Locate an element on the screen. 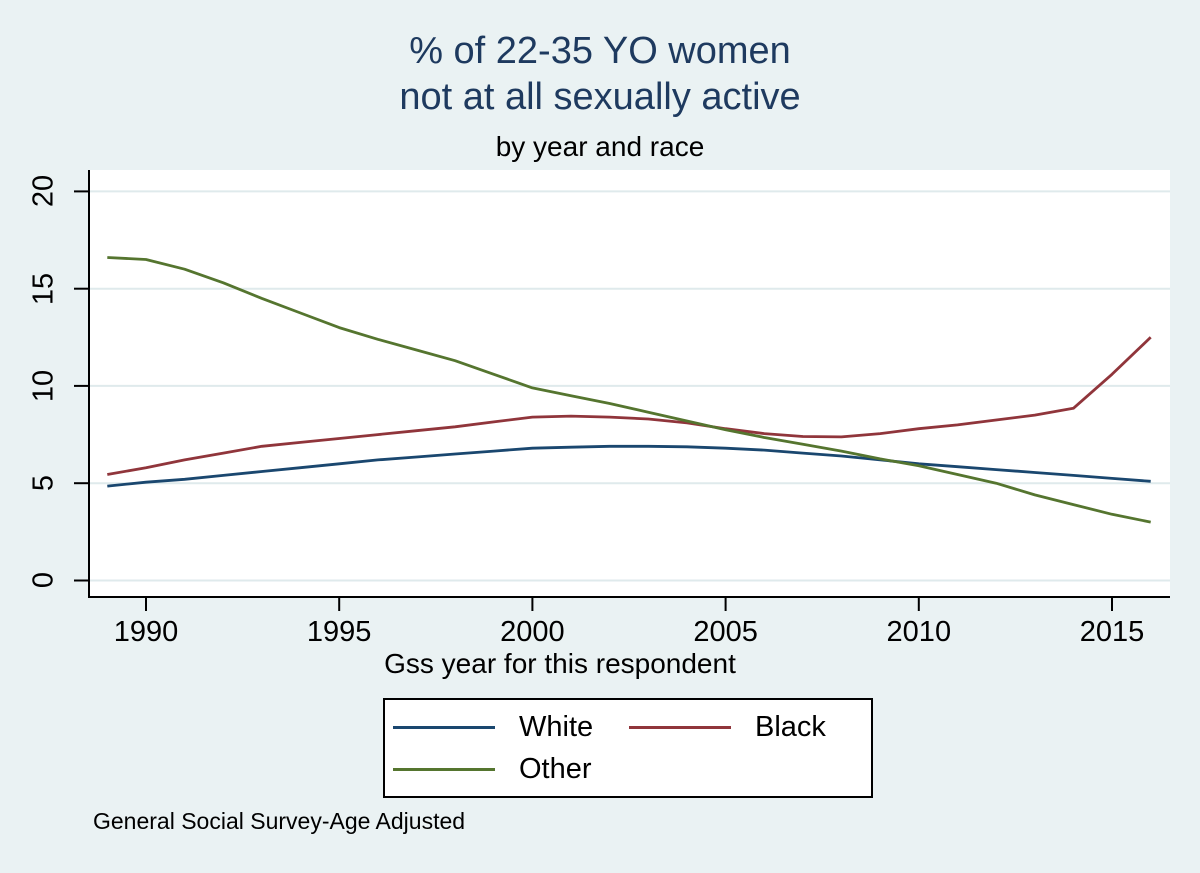 This screenshot has height=873, width=1200. legend-label-white: White is located at coordinates (556, 726).